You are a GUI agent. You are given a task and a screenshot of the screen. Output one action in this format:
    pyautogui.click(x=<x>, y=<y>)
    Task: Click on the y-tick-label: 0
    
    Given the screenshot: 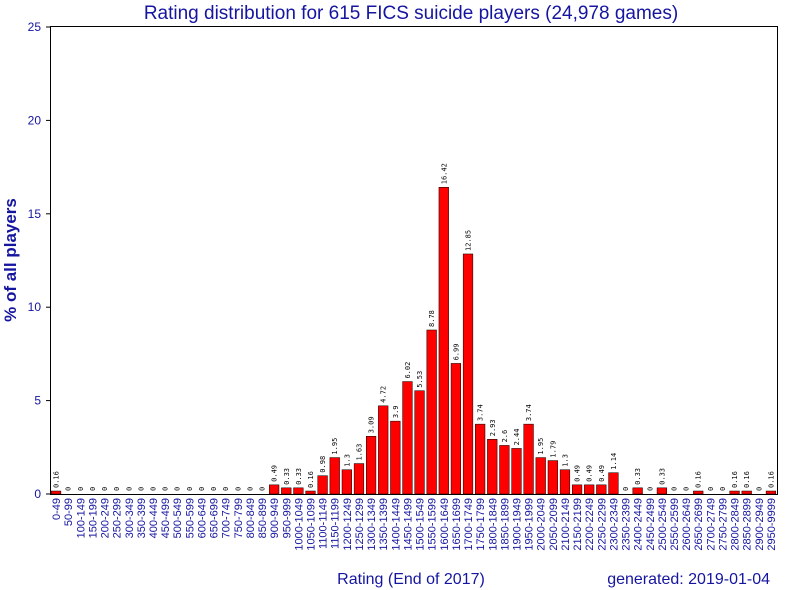 What is the action you would take?
    pyautogui.click(x=37, y=494)
    